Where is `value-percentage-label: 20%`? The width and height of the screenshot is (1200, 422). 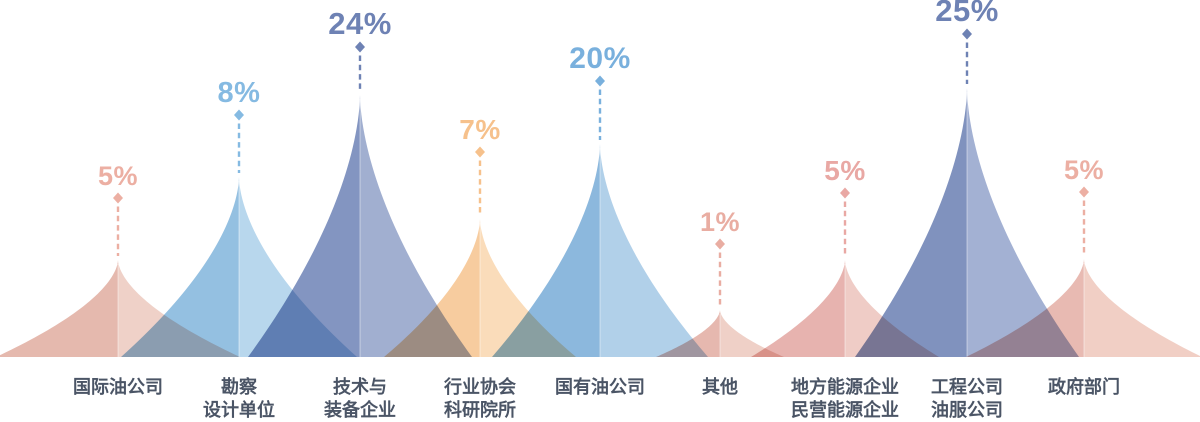
value-percentage-label: 20% is located at coordinates (600, 58).